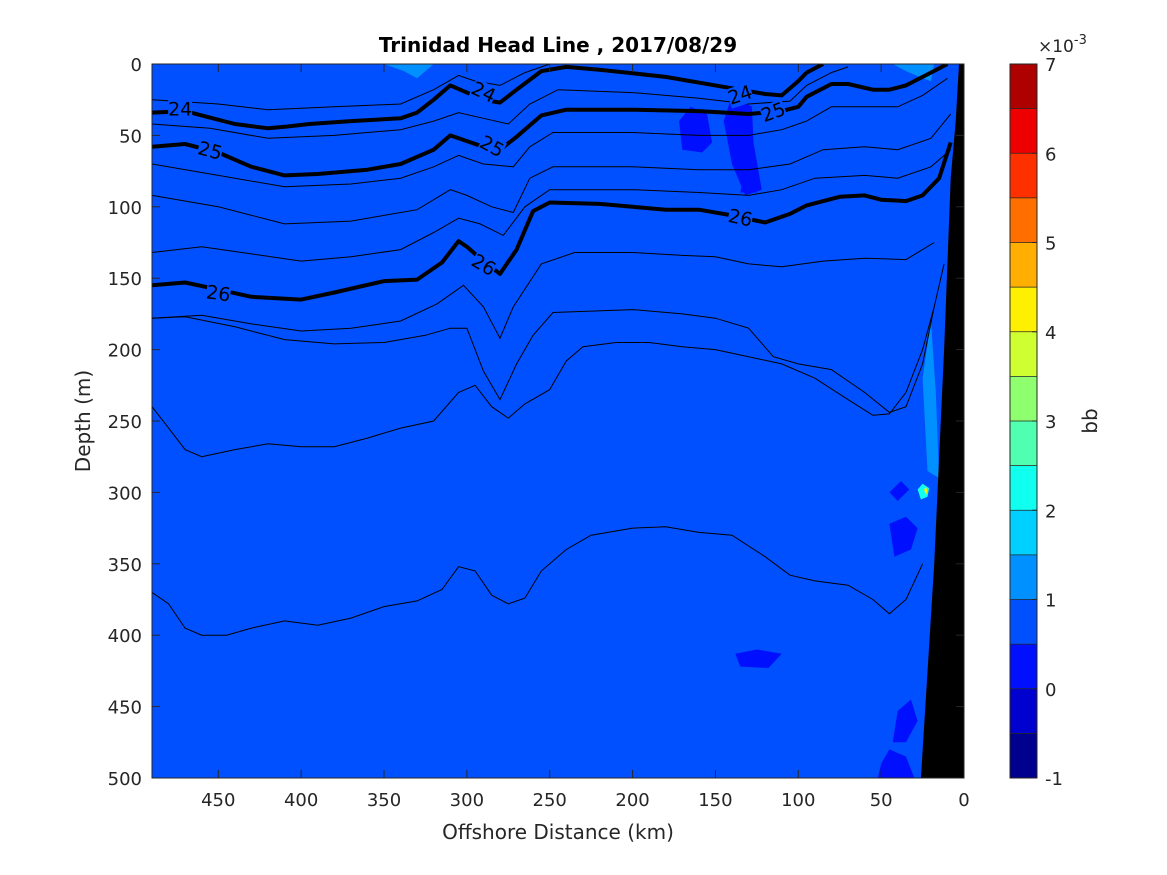  What do you see at coordinates (125, 208) in the screenshot?
I see `y-tick-label: 100` at bounding box center [125, 208].